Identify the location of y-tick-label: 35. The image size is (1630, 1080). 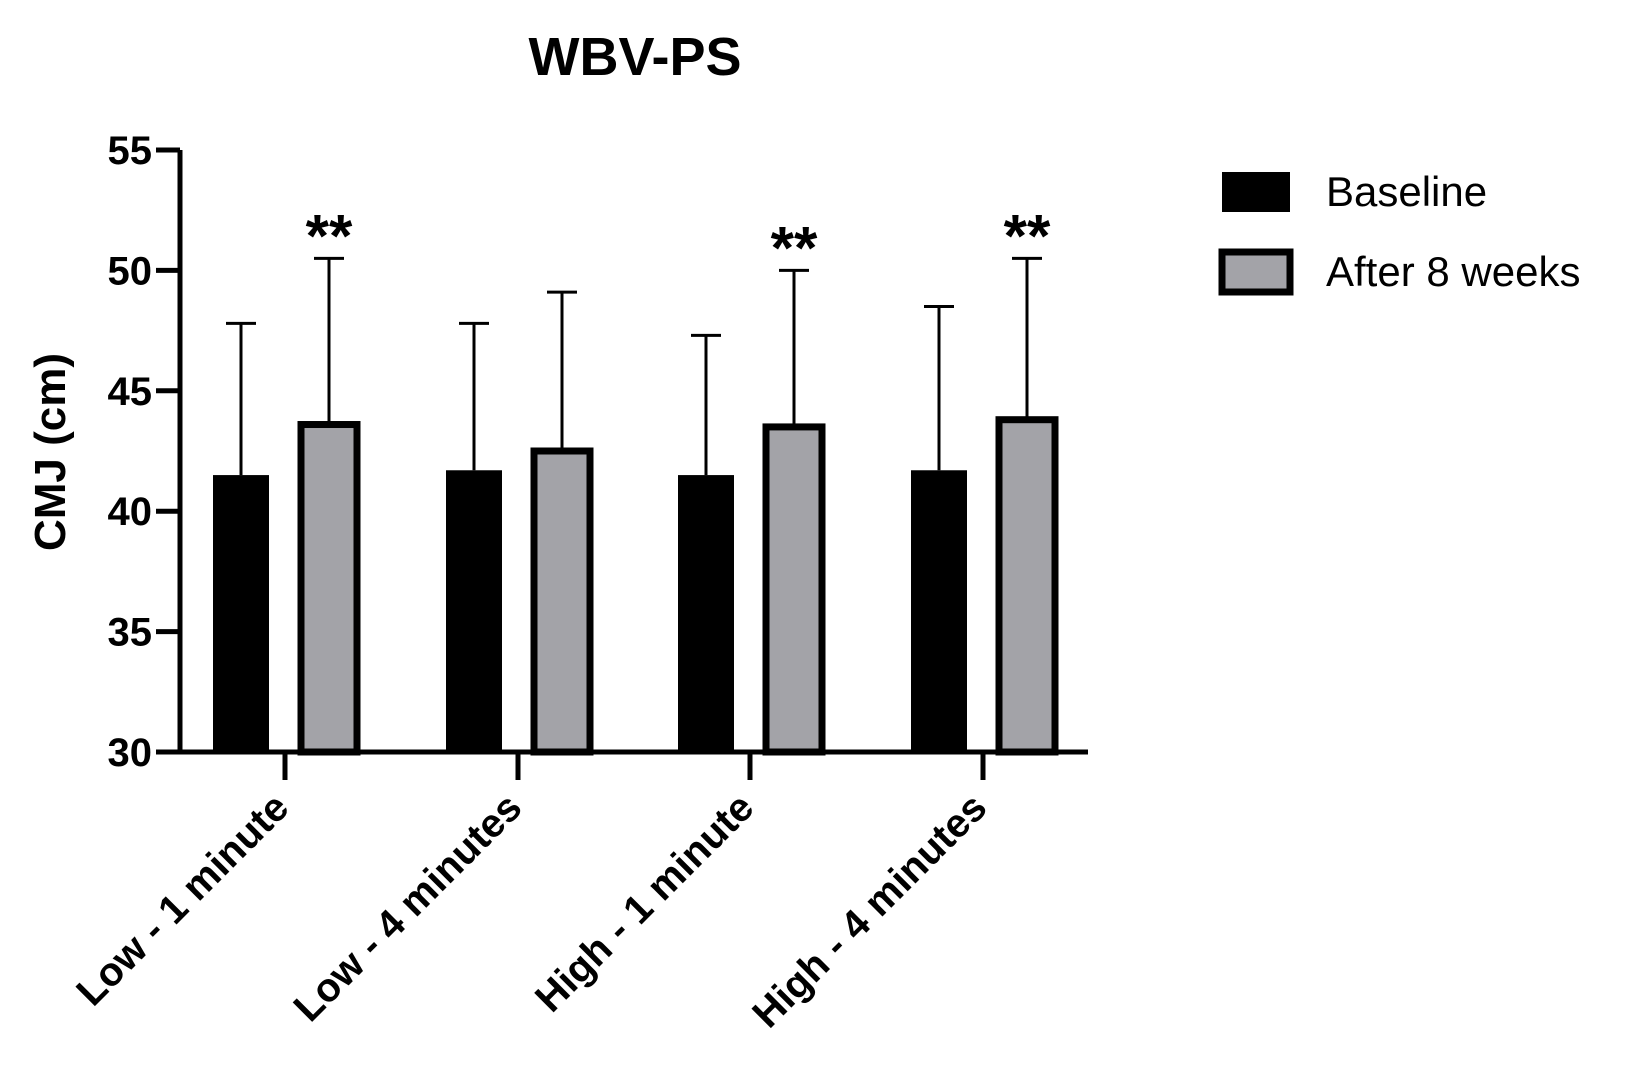
(130, 633).